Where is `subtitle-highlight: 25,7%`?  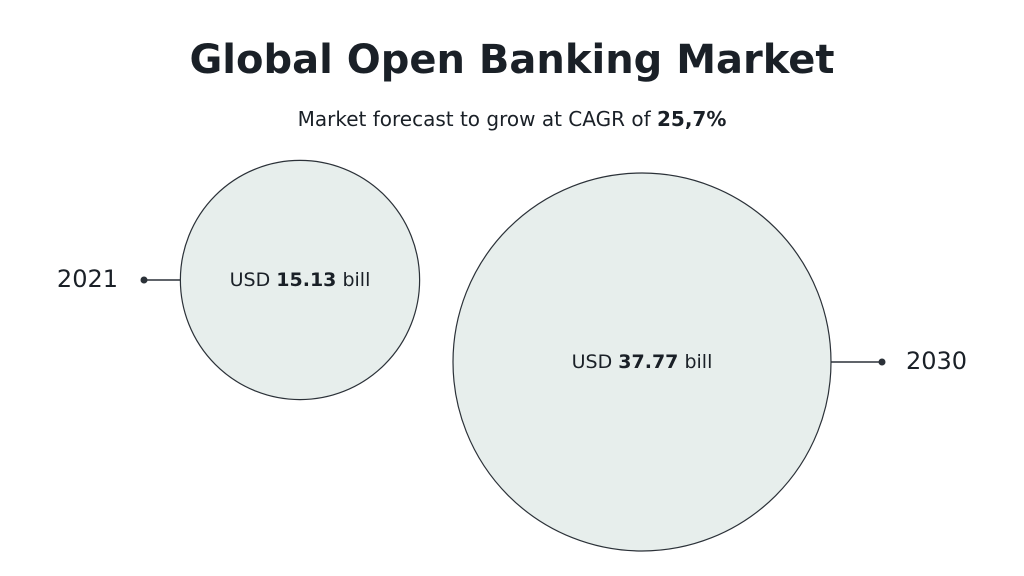 subtitle-highlight: 25,7% is located at coordinates (691, 119).